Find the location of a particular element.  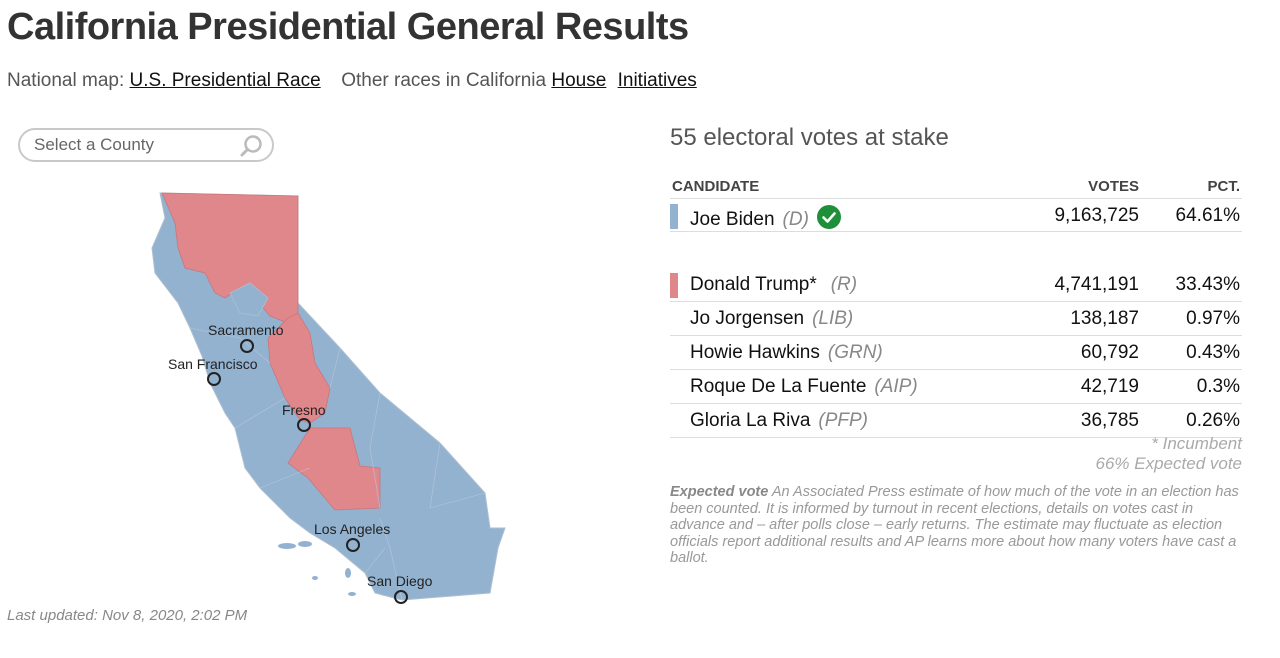

candidate-votes: 4,741,191 is located at coordinates (1096, 284).